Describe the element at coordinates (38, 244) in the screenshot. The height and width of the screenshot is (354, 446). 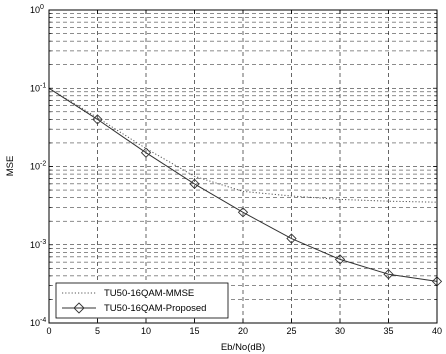
I see `y-tick-label: 10⁻³` at that location.